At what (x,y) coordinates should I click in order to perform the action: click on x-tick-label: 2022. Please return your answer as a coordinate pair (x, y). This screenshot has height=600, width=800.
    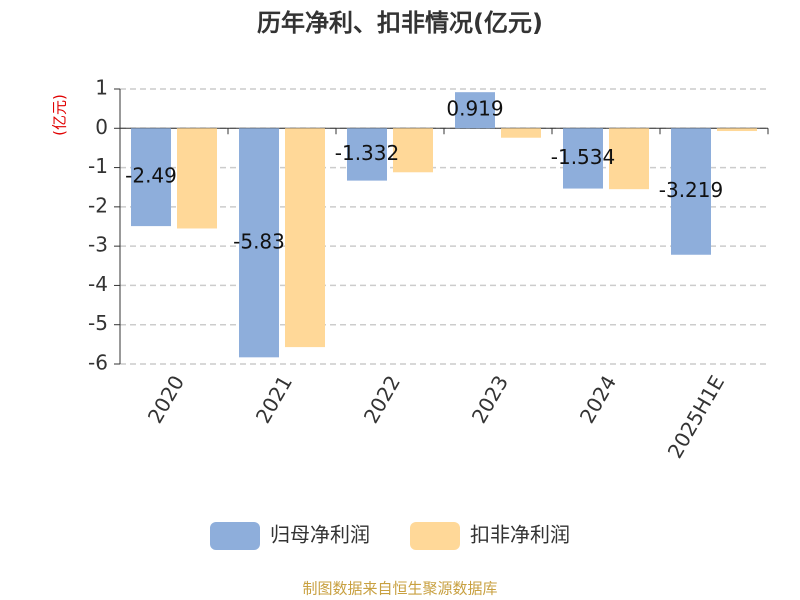
    Looking at the image, I should click on (382, 399).